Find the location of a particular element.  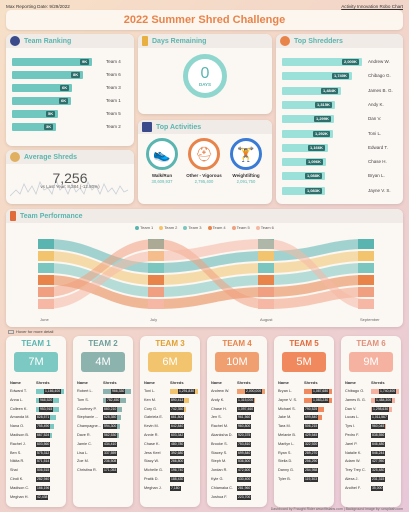

team-member-row: Lisa L. 337,559 is located at coordinates (103, 453).